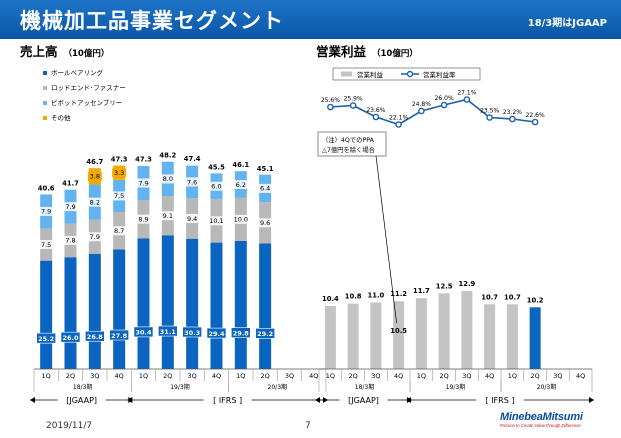 Image resolution: width=621 pixels, height=438 pixels. I want to click on page-number: 7, so click(308, 426).